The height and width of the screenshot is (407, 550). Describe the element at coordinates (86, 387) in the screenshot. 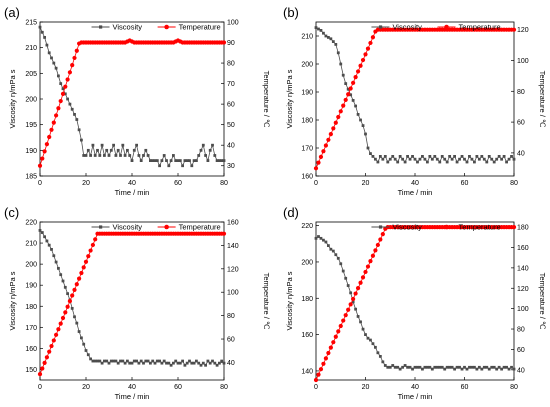

I see `x-tick-label: 20` at that location.